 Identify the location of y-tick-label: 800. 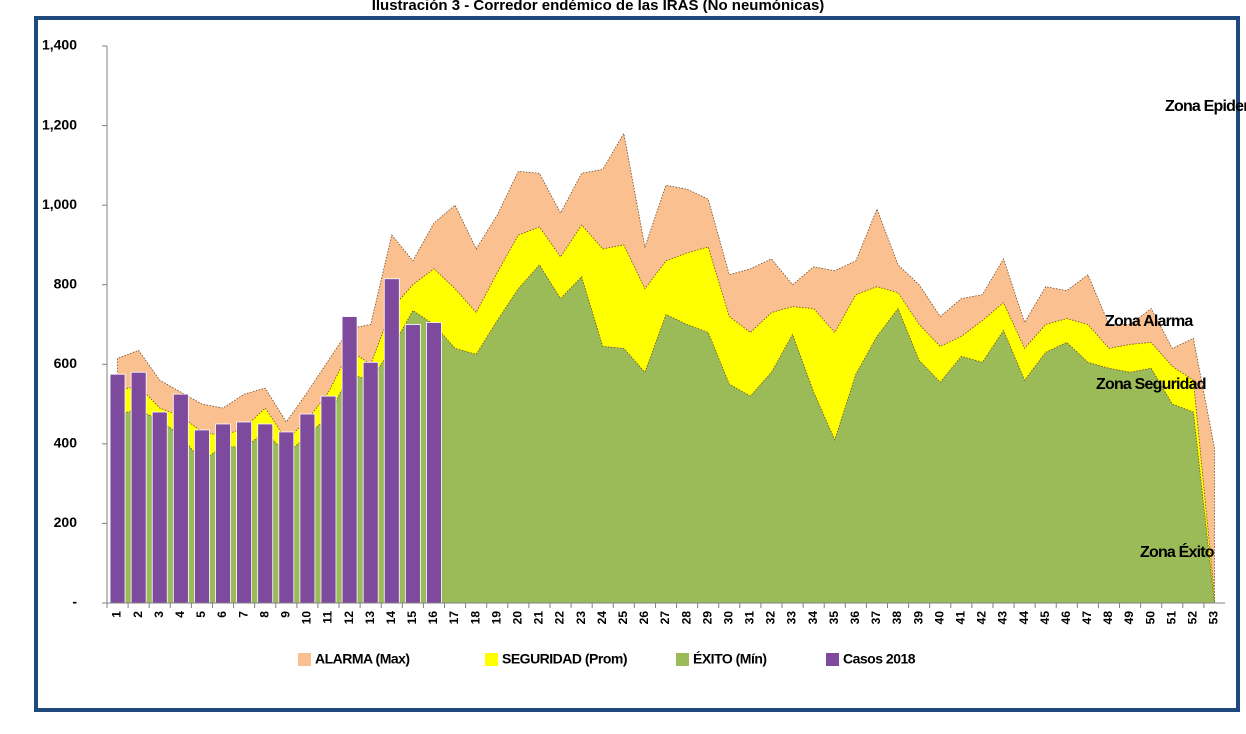
(66, 283).